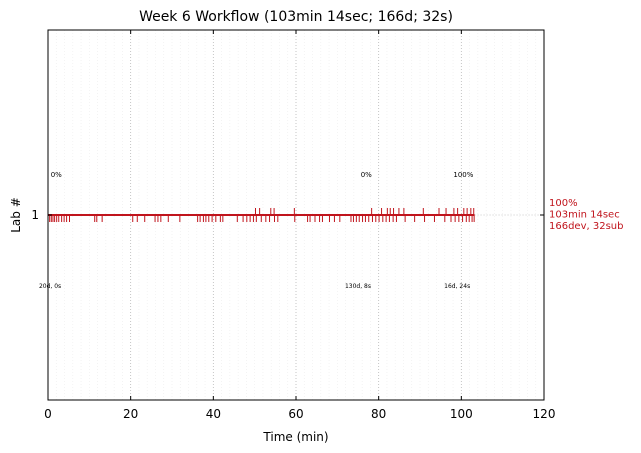 The width and height of the screenshot is (641, 453). I want to click on segment-count-label: 20d, 0s, so click(50, 286).